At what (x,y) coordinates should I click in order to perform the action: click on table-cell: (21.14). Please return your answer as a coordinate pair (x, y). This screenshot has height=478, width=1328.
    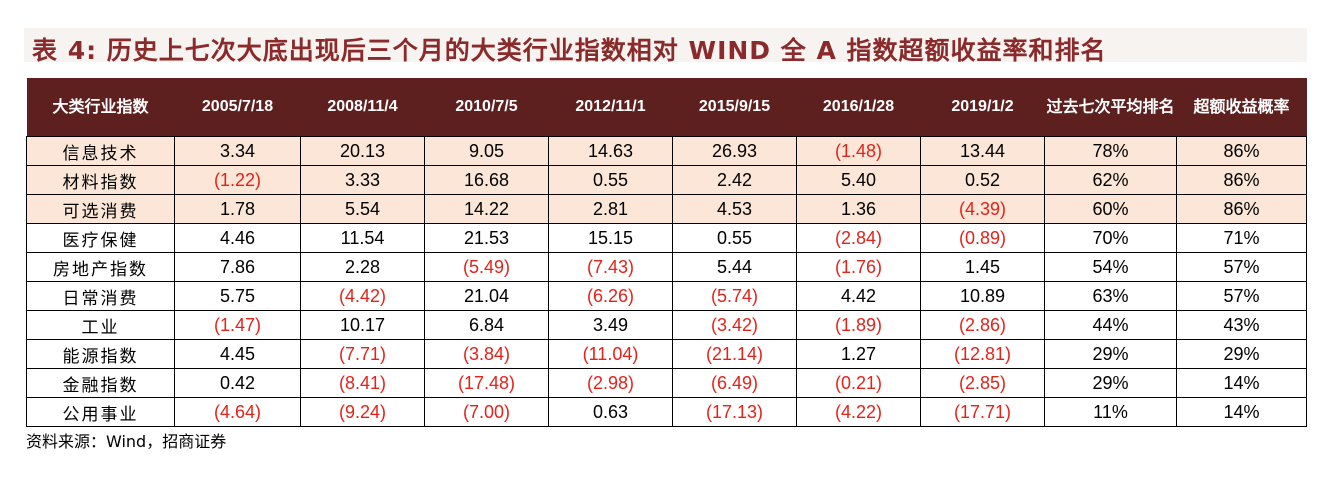
    Looking at the image, I should click on (734, 354).